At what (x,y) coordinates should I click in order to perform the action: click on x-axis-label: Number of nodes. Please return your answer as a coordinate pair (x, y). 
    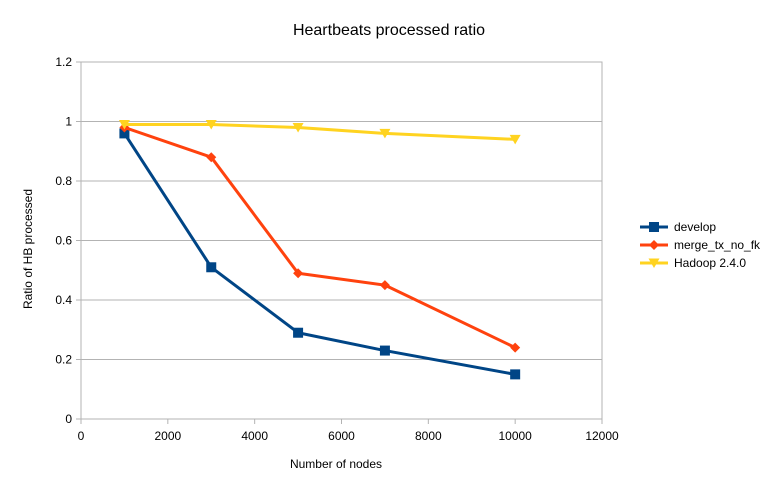
    Looking at the image, I should click on (336, 464).